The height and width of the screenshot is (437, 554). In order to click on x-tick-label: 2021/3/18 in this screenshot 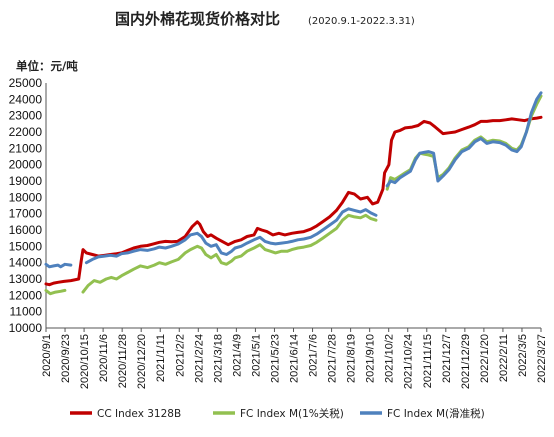, I will do `click(218, 358)`.